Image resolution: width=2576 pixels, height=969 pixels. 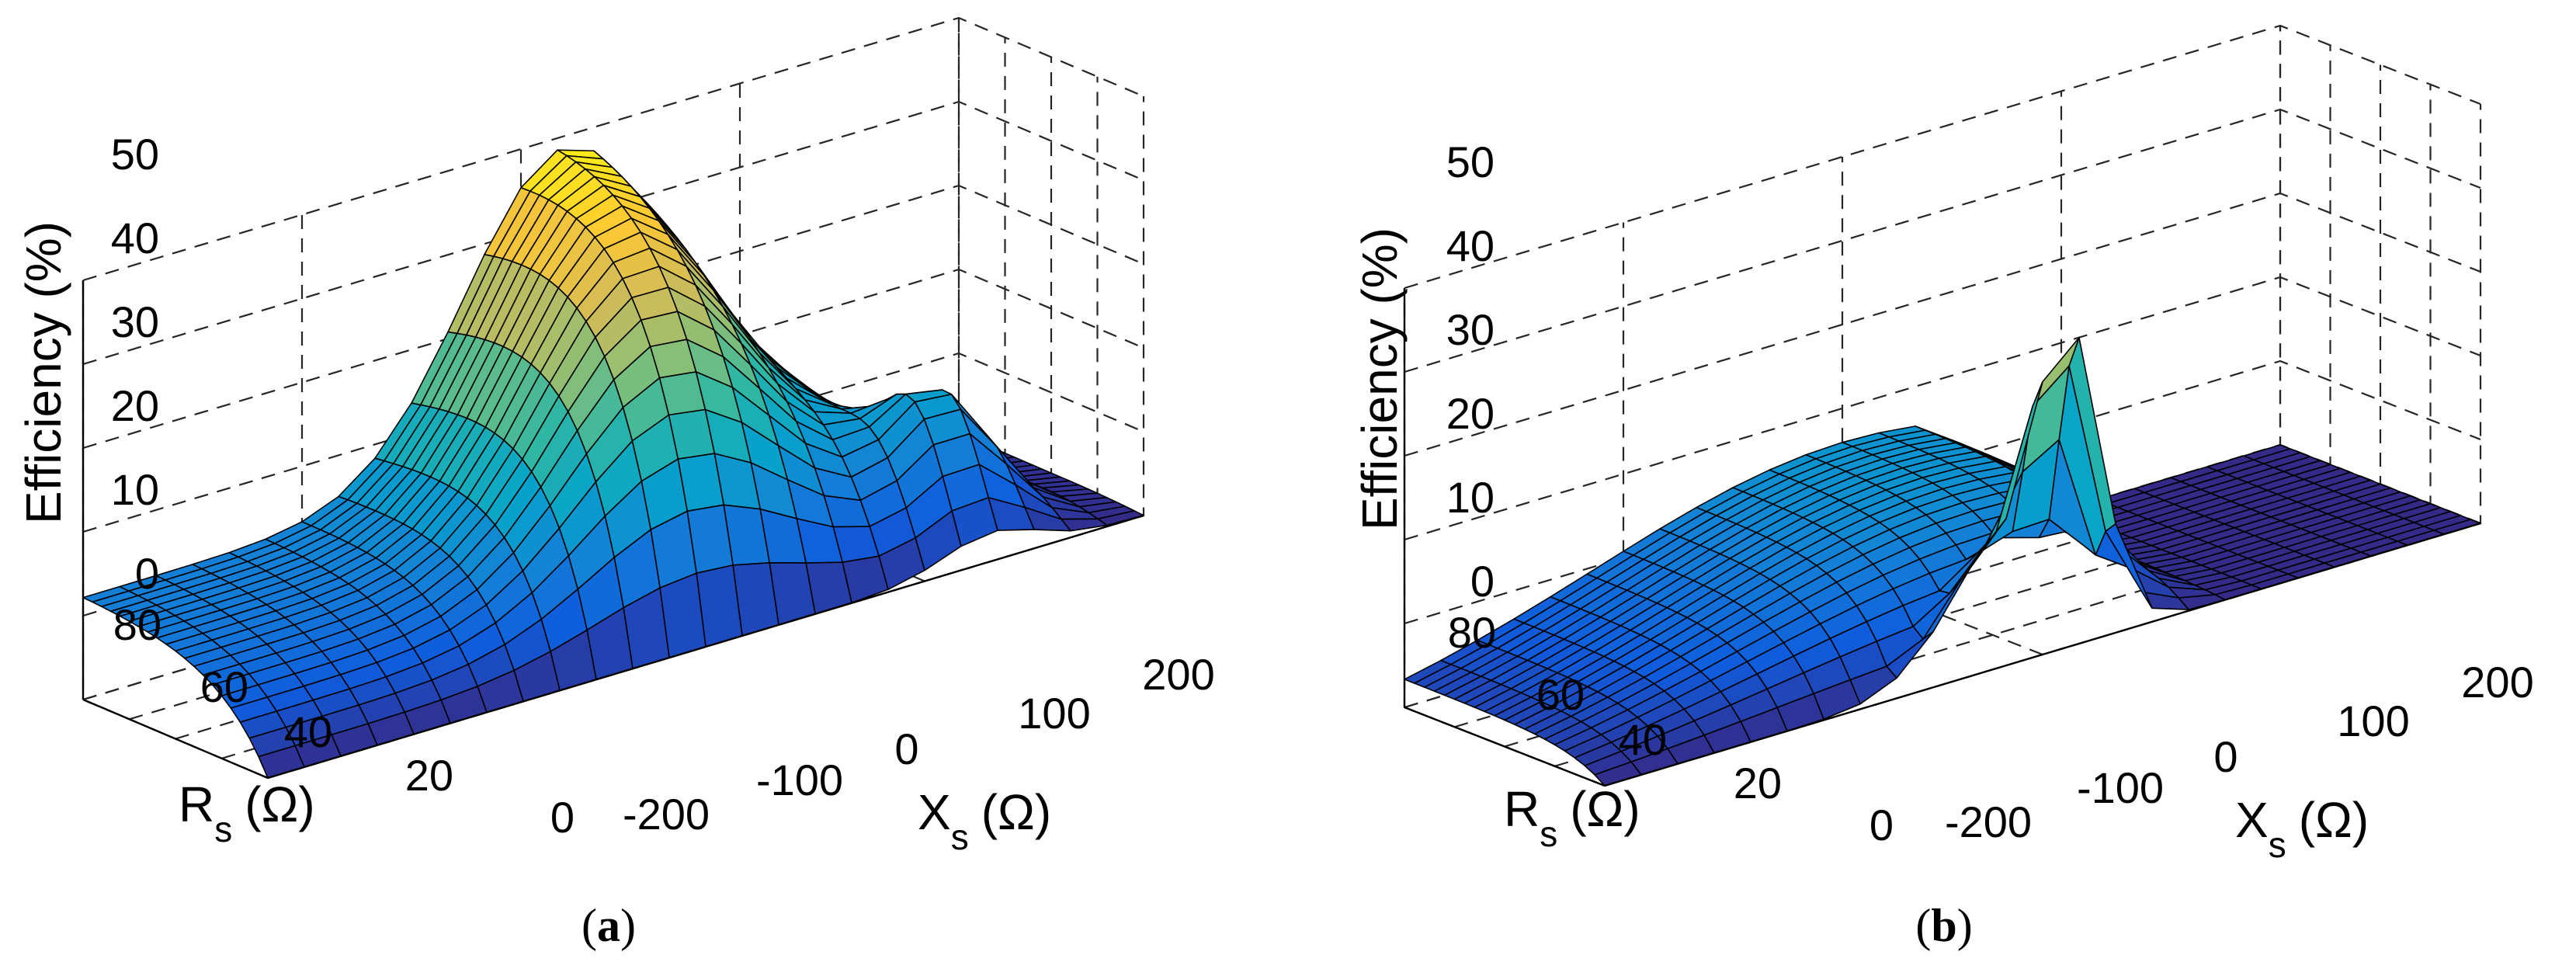 I want to click on caption-b: (b), so click(x=1943, y=926).